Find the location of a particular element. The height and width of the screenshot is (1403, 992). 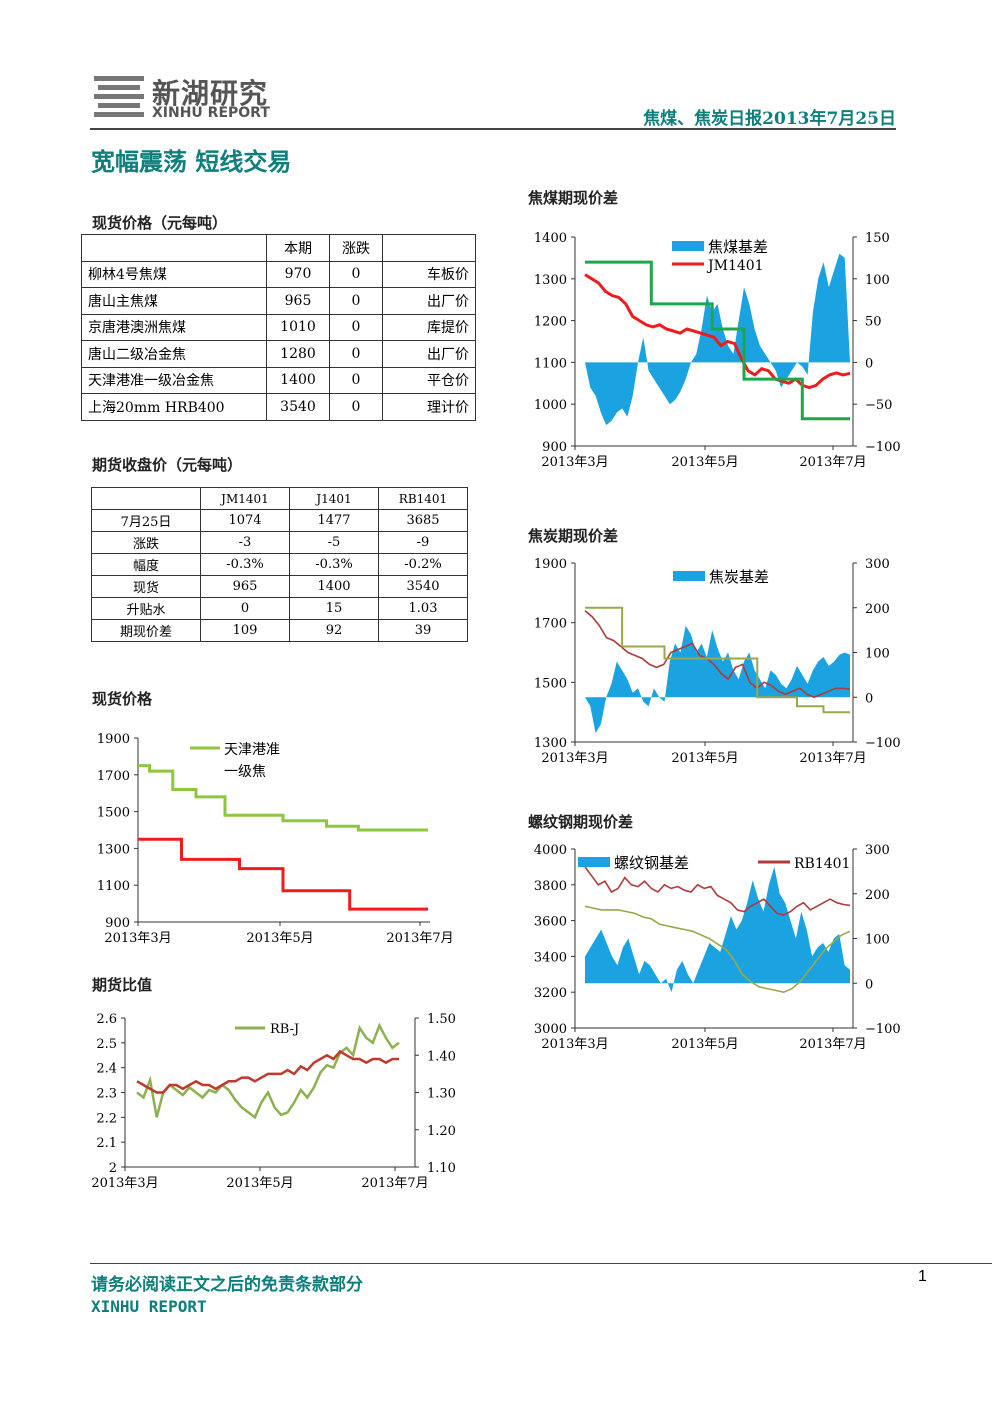

y-tick-label: 3000 is located at coordinates (550, 1029).